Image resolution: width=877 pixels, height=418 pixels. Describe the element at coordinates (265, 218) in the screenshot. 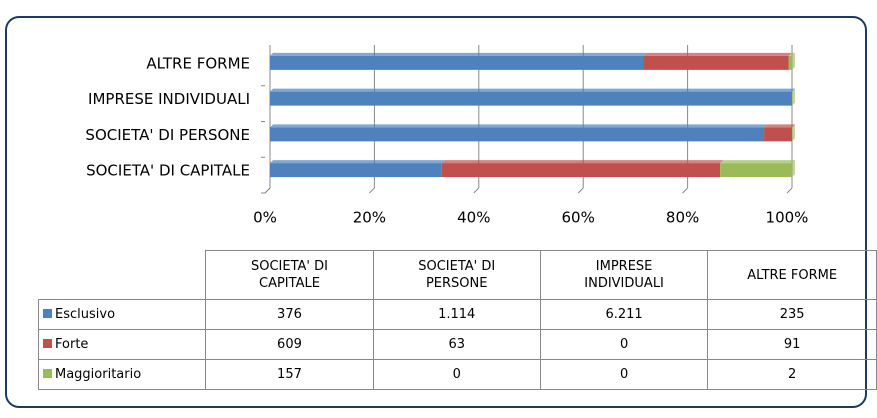

I see `x-tick-label: 0%` at that location.